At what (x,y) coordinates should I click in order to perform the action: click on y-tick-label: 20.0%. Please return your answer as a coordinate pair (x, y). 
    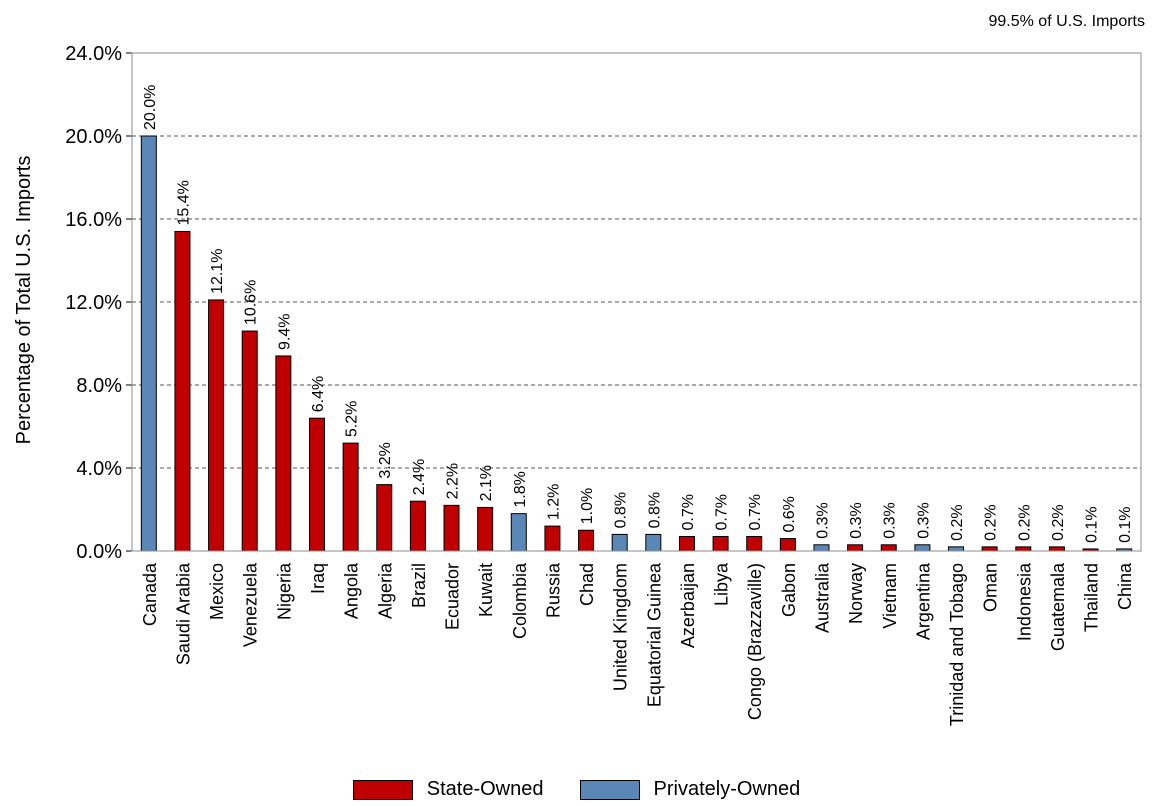
    Looking at the image, I should click on (93, 137).